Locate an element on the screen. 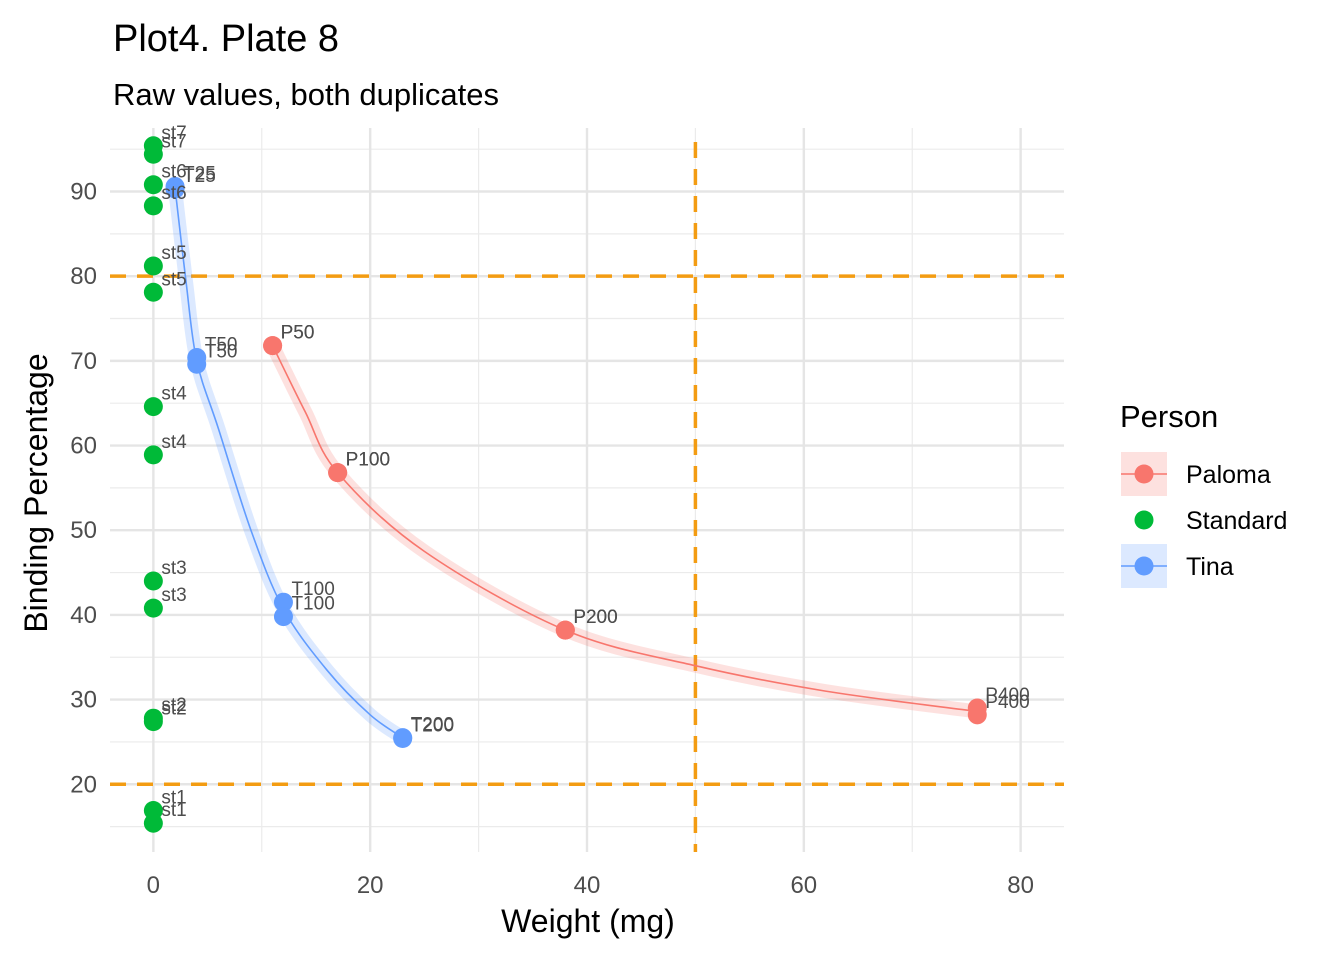 The image size is (1344, 960). y-axis-title: Binding Percentage is located at coordinates (36, 492).